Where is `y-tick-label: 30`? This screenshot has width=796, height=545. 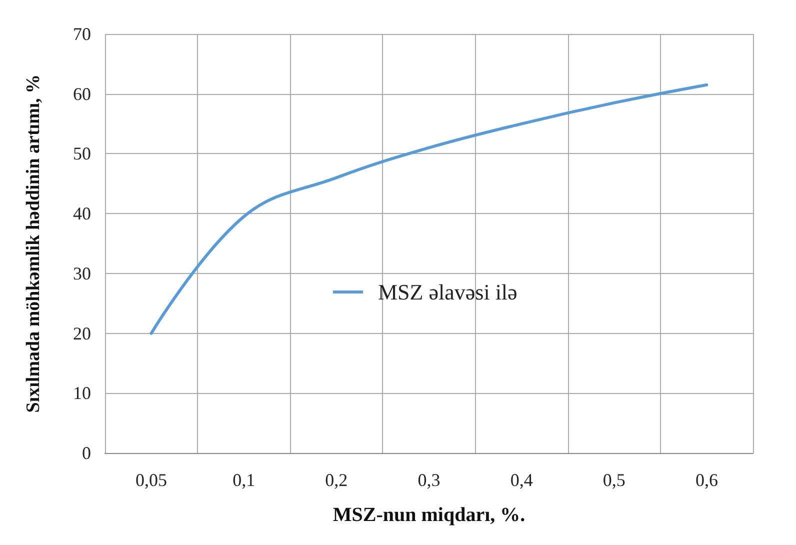 y-tick-label: 30 is located at coordinates (82, 273).